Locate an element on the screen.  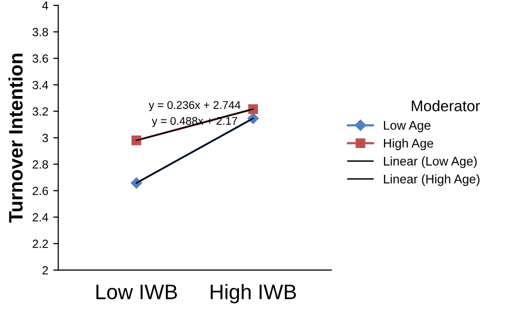
y-tick-label: 3.4 is located at coordinates (40, 85).